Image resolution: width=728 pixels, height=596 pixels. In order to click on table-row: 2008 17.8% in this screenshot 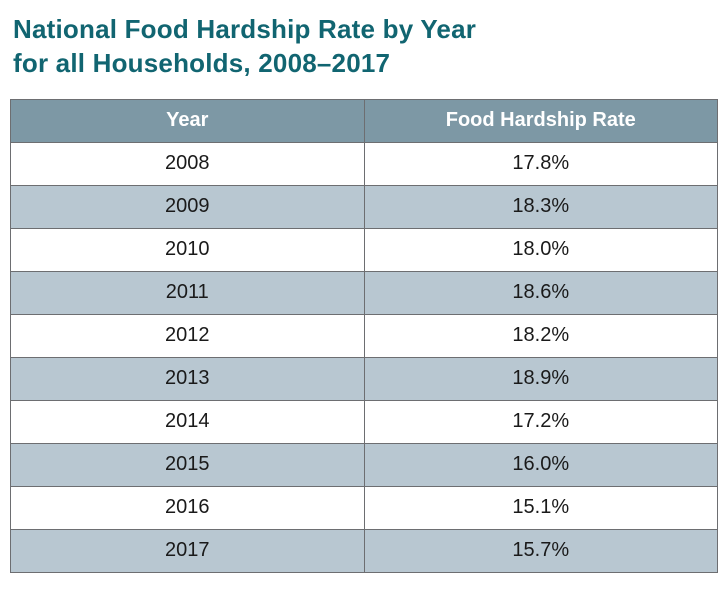, I will do `click(364, 163)`.